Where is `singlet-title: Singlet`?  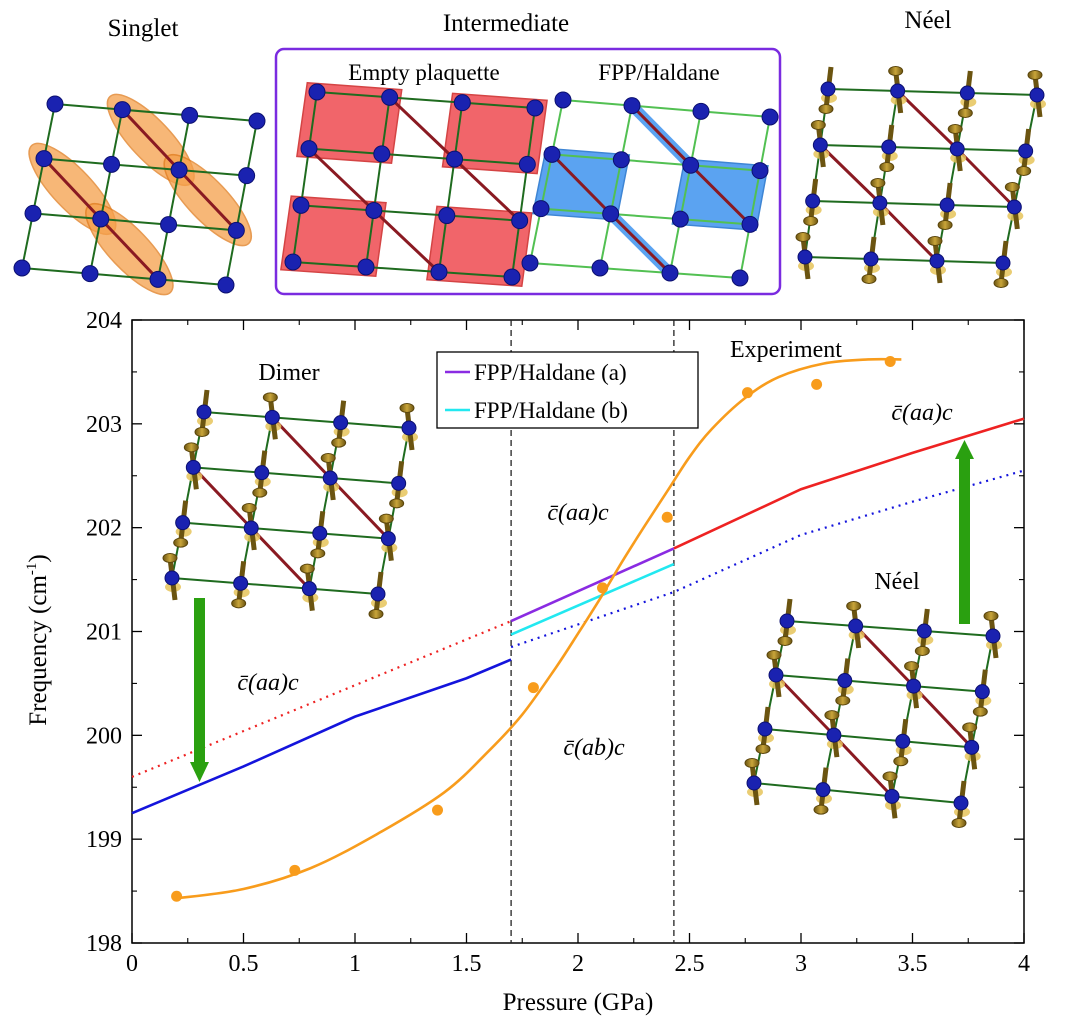 singlet-title: Singlet is located at coordinates (143, 28).